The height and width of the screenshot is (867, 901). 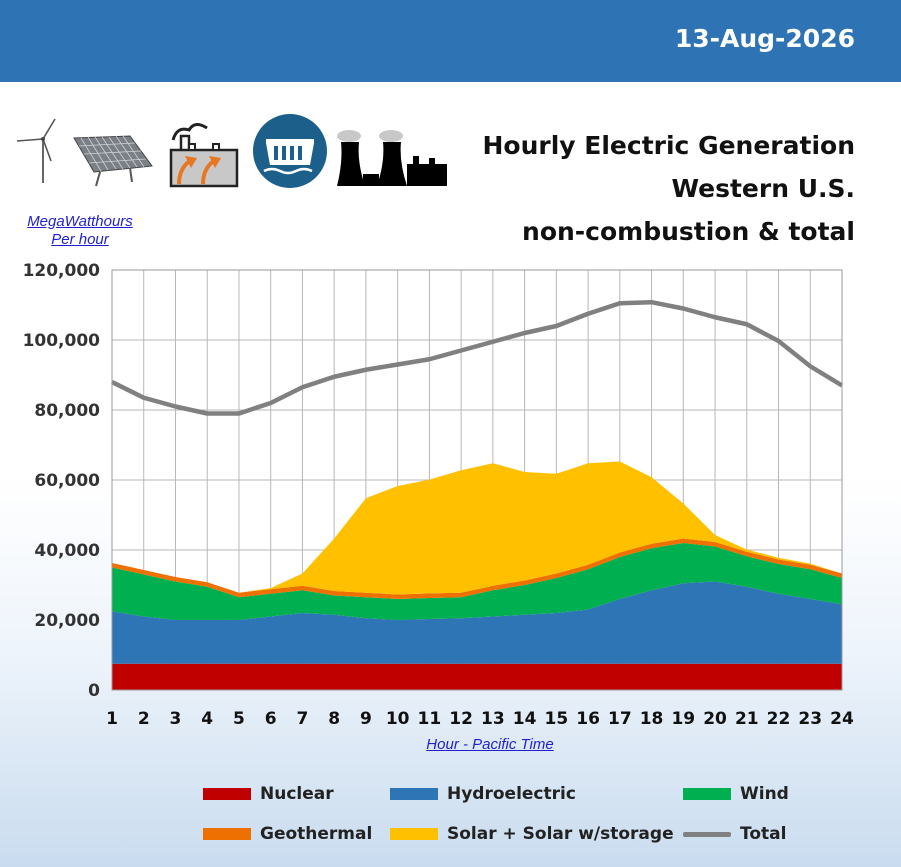 I want to click on x-tick-label: 16, so click(x=588, y=719).